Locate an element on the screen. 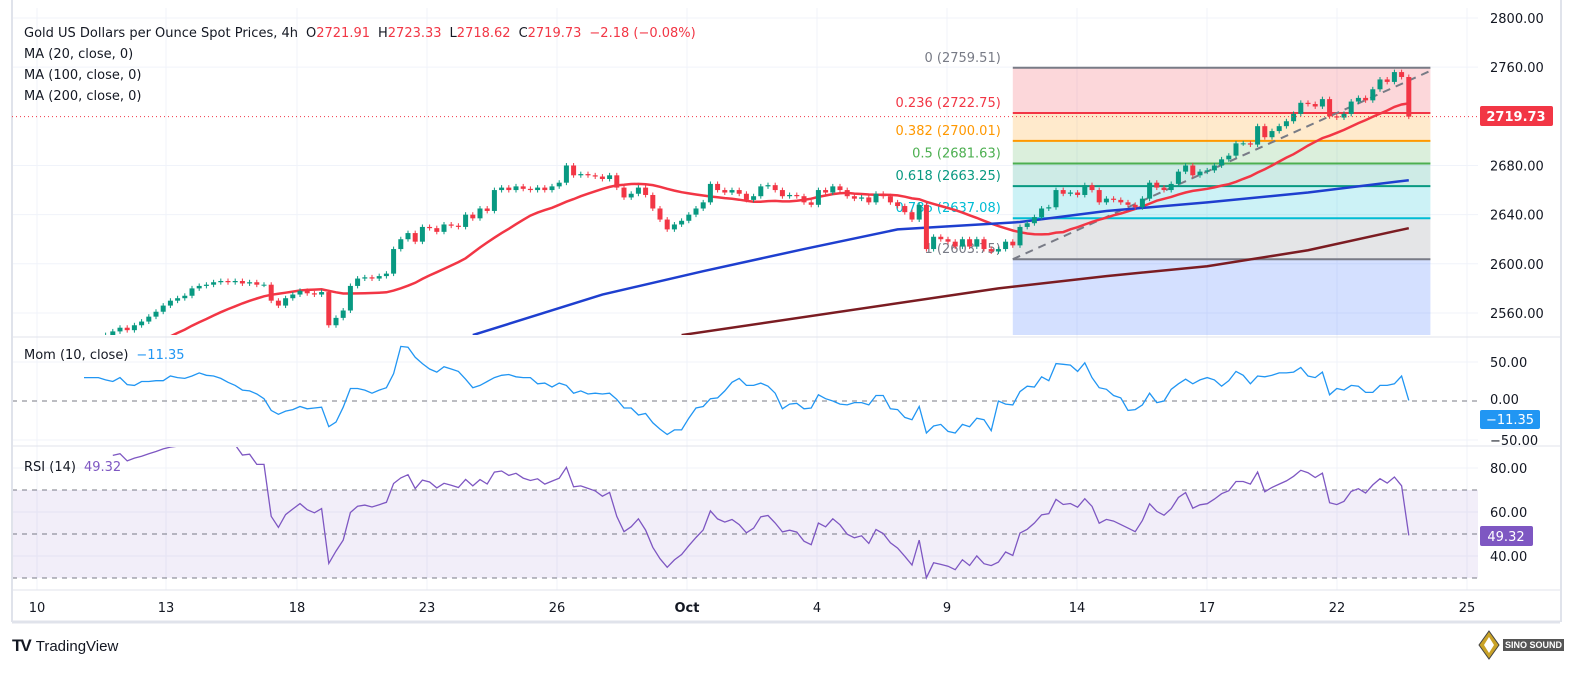  rsi-tick-label: 40.00 is located at coordinates (1508, 557).